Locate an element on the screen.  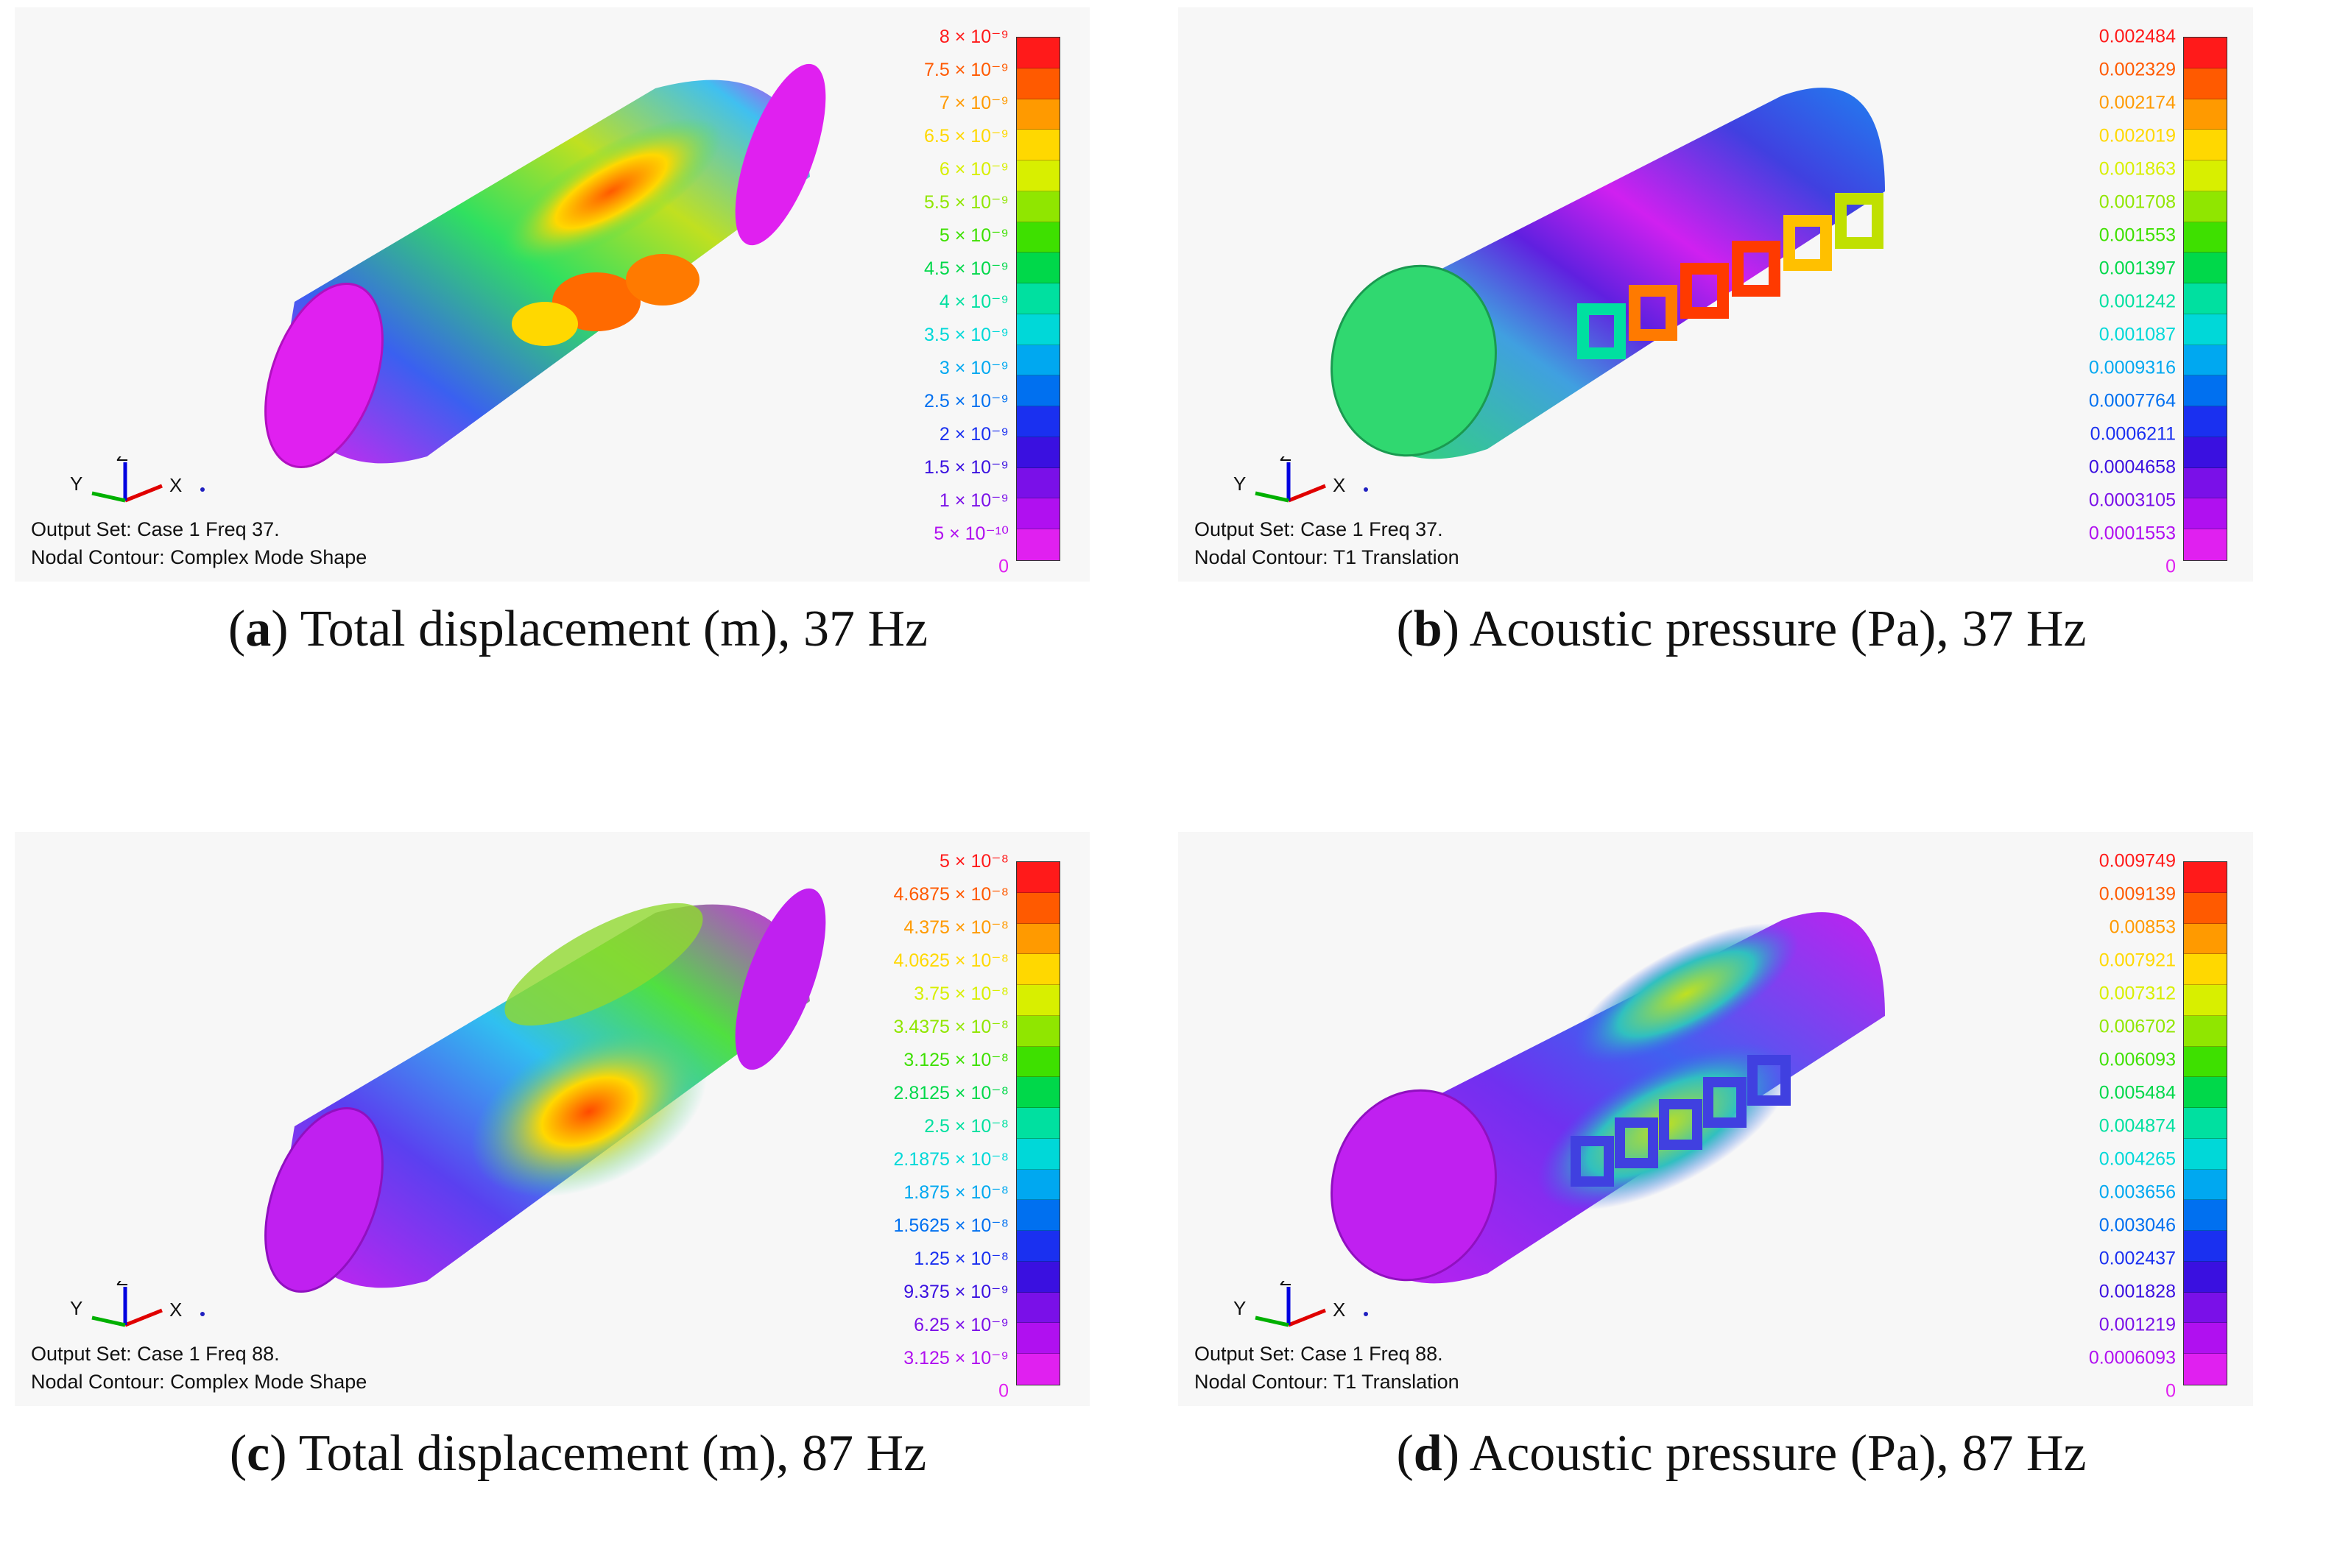
legend-label: 0.00853 is located at coordinates (2142, 928).